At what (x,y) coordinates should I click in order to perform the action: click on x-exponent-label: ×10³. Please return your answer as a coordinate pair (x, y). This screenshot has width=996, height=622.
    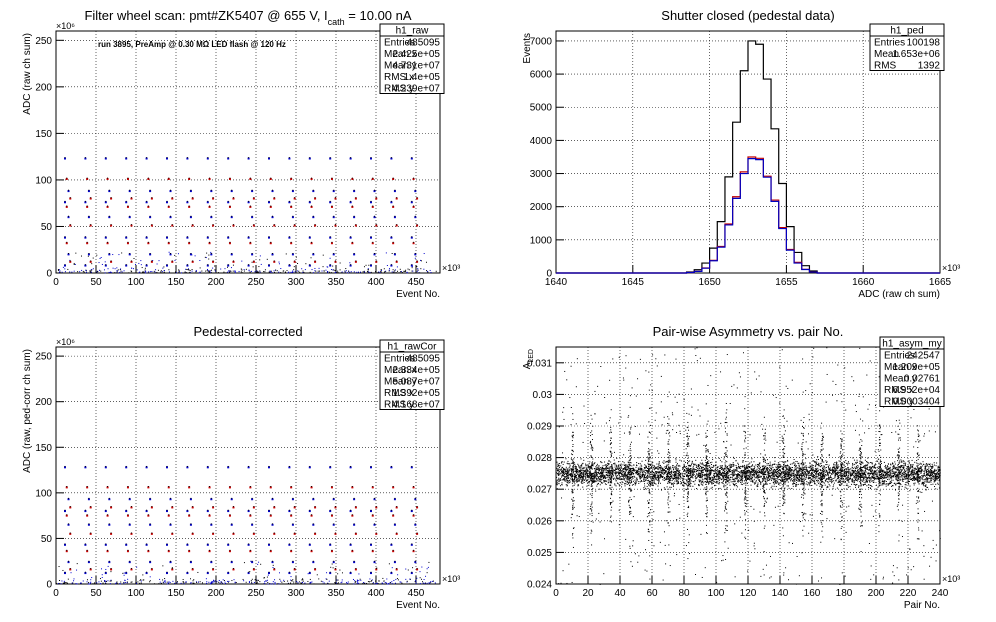
    Looking at the image, I should click on (951, 268).